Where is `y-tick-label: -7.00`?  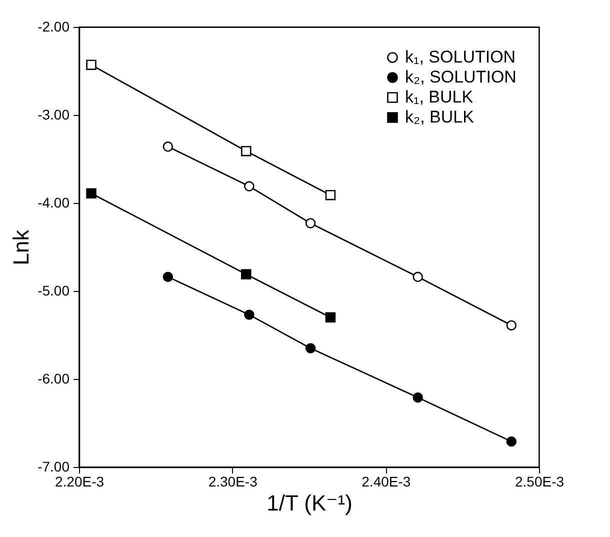
y-tick-label: -7.00 is located at coordinates (54, 466).